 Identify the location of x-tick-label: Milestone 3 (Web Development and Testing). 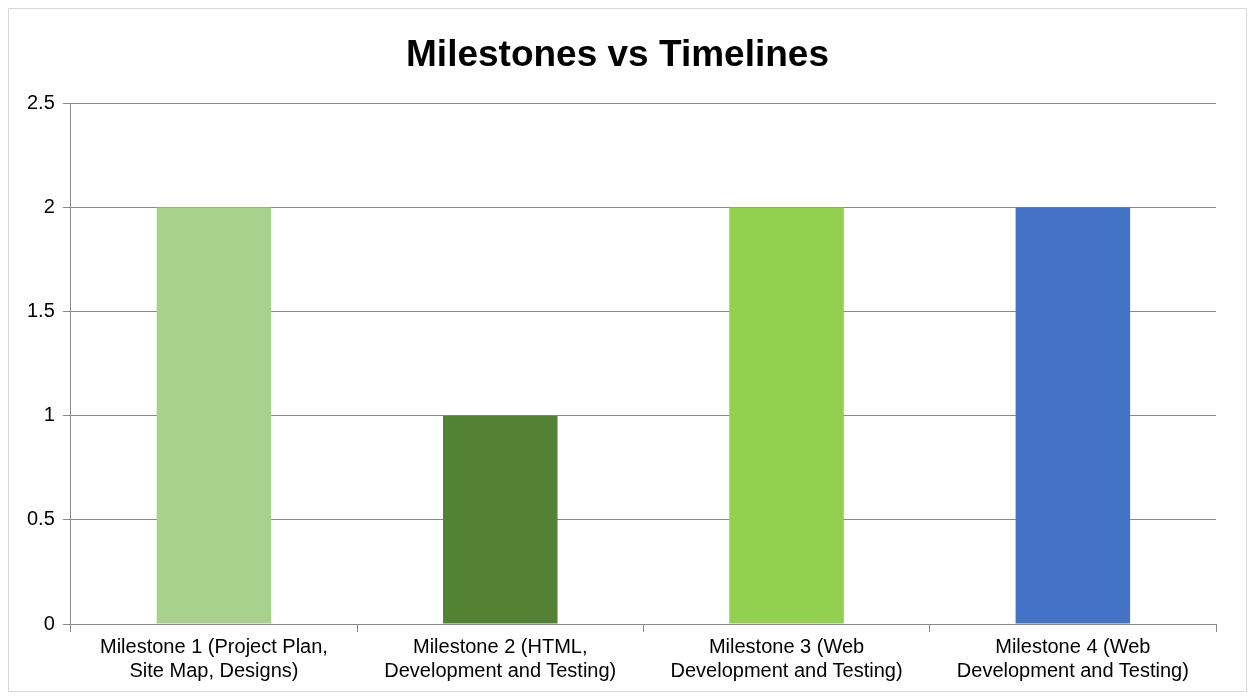
(786, 657).